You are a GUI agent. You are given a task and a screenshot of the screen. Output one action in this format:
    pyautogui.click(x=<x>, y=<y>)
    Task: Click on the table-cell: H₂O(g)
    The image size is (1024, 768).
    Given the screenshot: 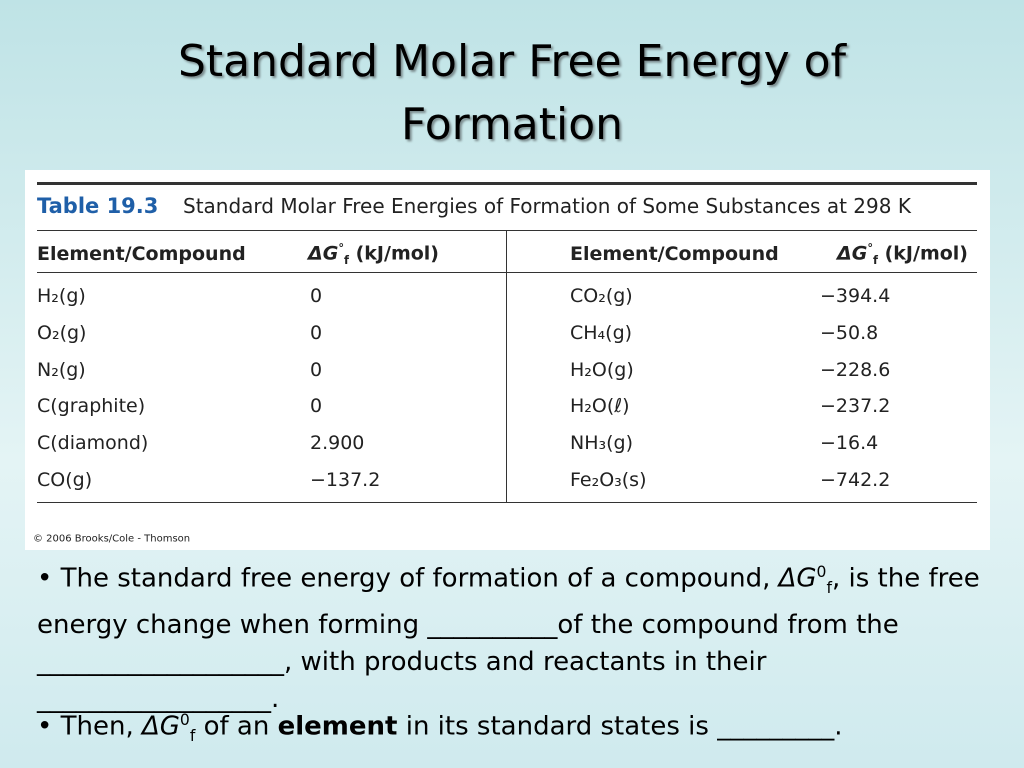 What is the action you would take?
    pyautogui.click(x=602, y=369)
    